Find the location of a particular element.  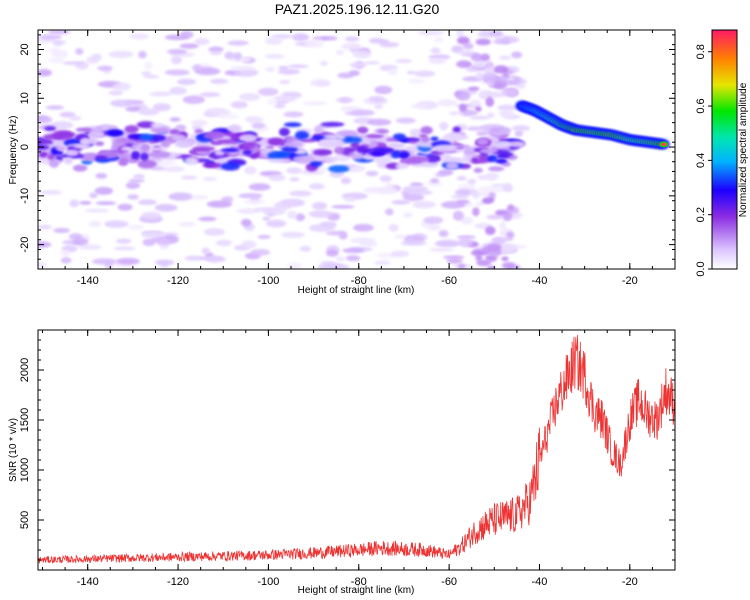

snr-xtick-label: -80 is located at coordinates (359, 582).